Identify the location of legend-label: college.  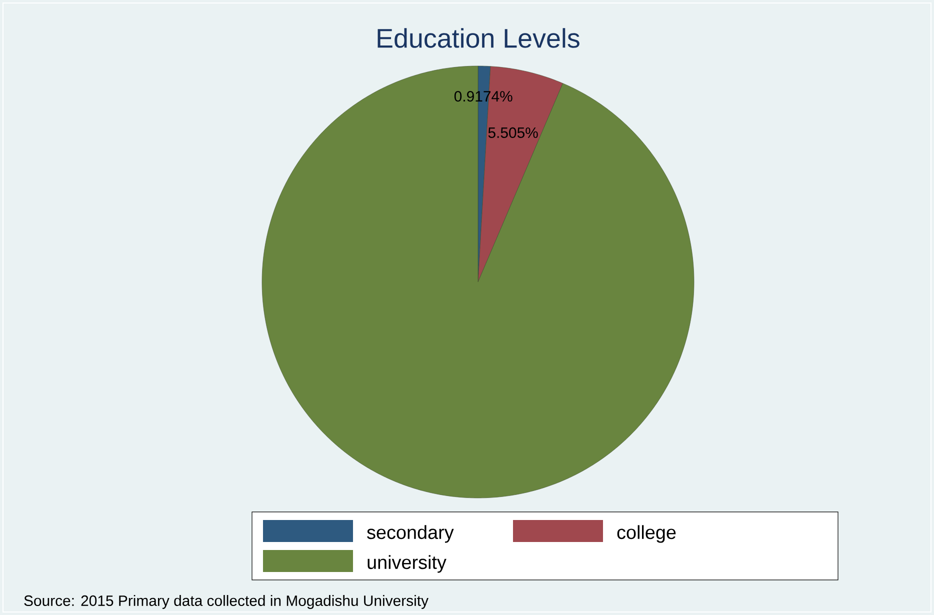
(646, 534).